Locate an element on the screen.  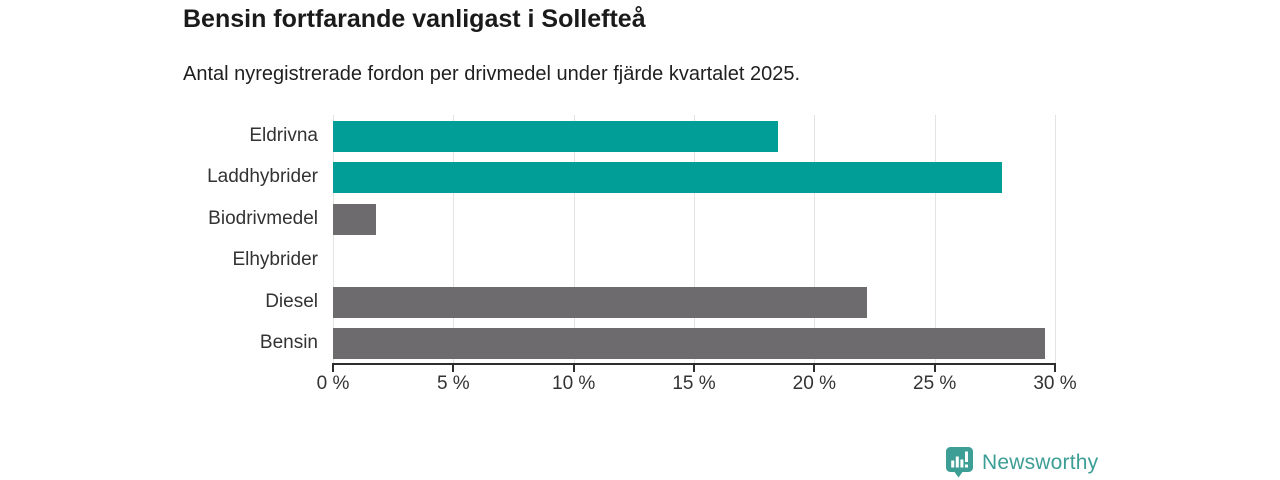
category-label-elhybrider: Elhybrider is located at coordinates (275, 260).